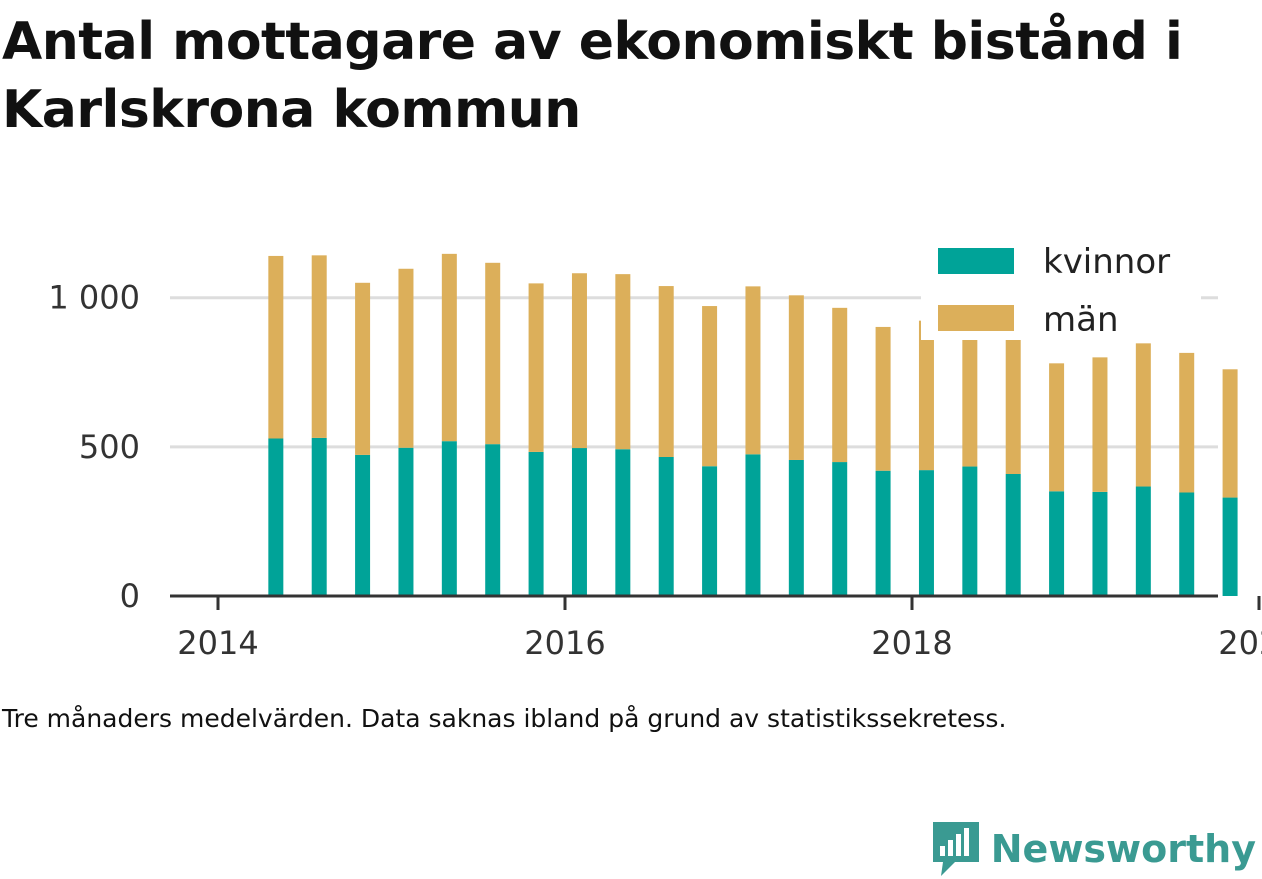 Image resolution: width=1262 pixels, height=879 pixels. What do you see at coordinates (1123, 849) in the screenshot?
I see `brand-name: Newsworthy` at bounding box center [1123, 849].